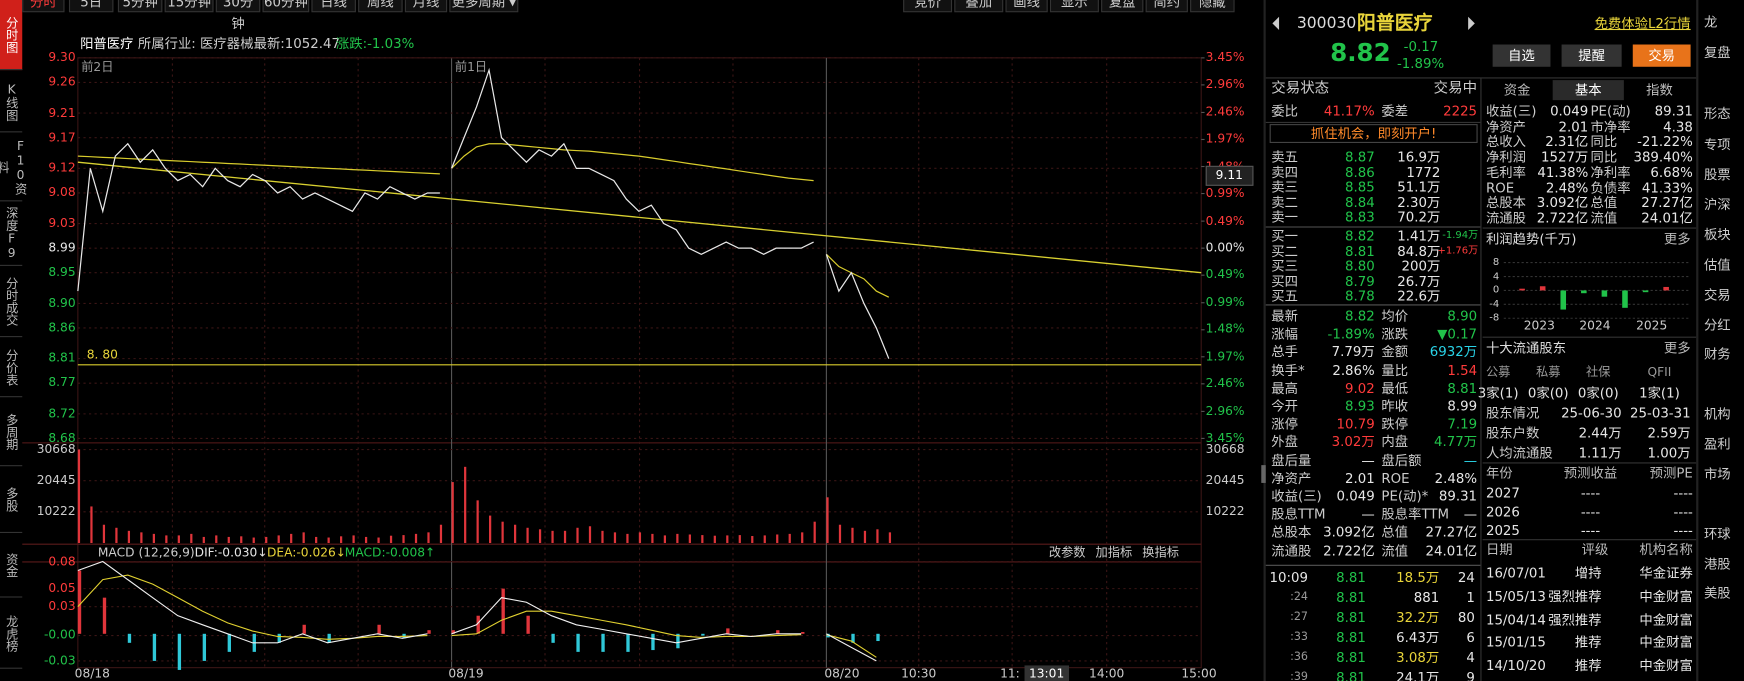  What do you see at coordinates (1661, 55) in the screenshot?
I see `action-button: 交易` at bounding box center [1661, 55].